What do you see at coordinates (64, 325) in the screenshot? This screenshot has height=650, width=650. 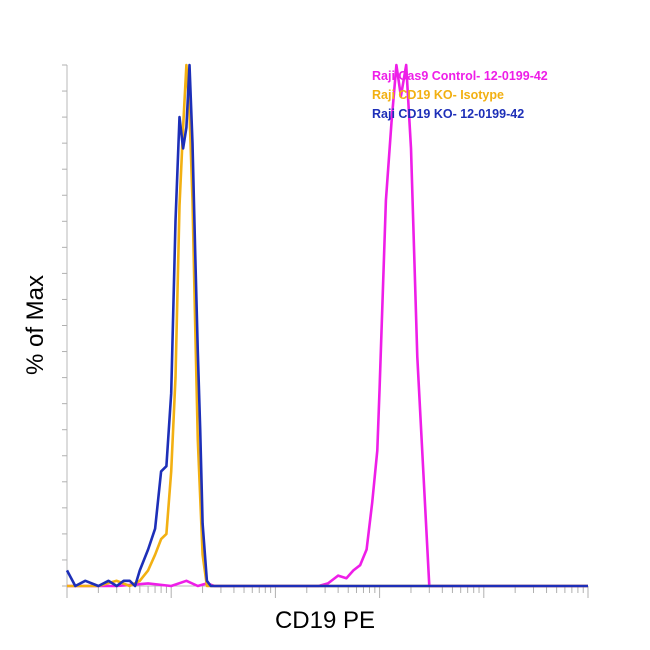 I see `y-axis-ticks` at bounding box center [64, 325].